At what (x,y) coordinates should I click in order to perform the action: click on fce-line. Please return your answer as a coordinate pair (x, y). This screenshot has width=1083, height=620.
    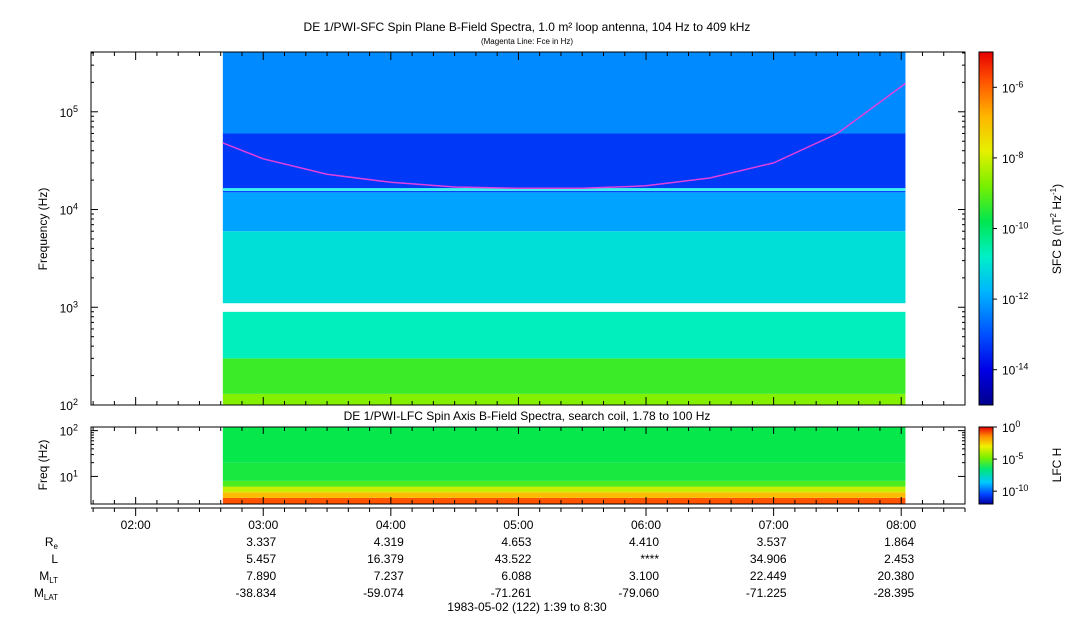
    Looking at the image, I should click on (564, 136).